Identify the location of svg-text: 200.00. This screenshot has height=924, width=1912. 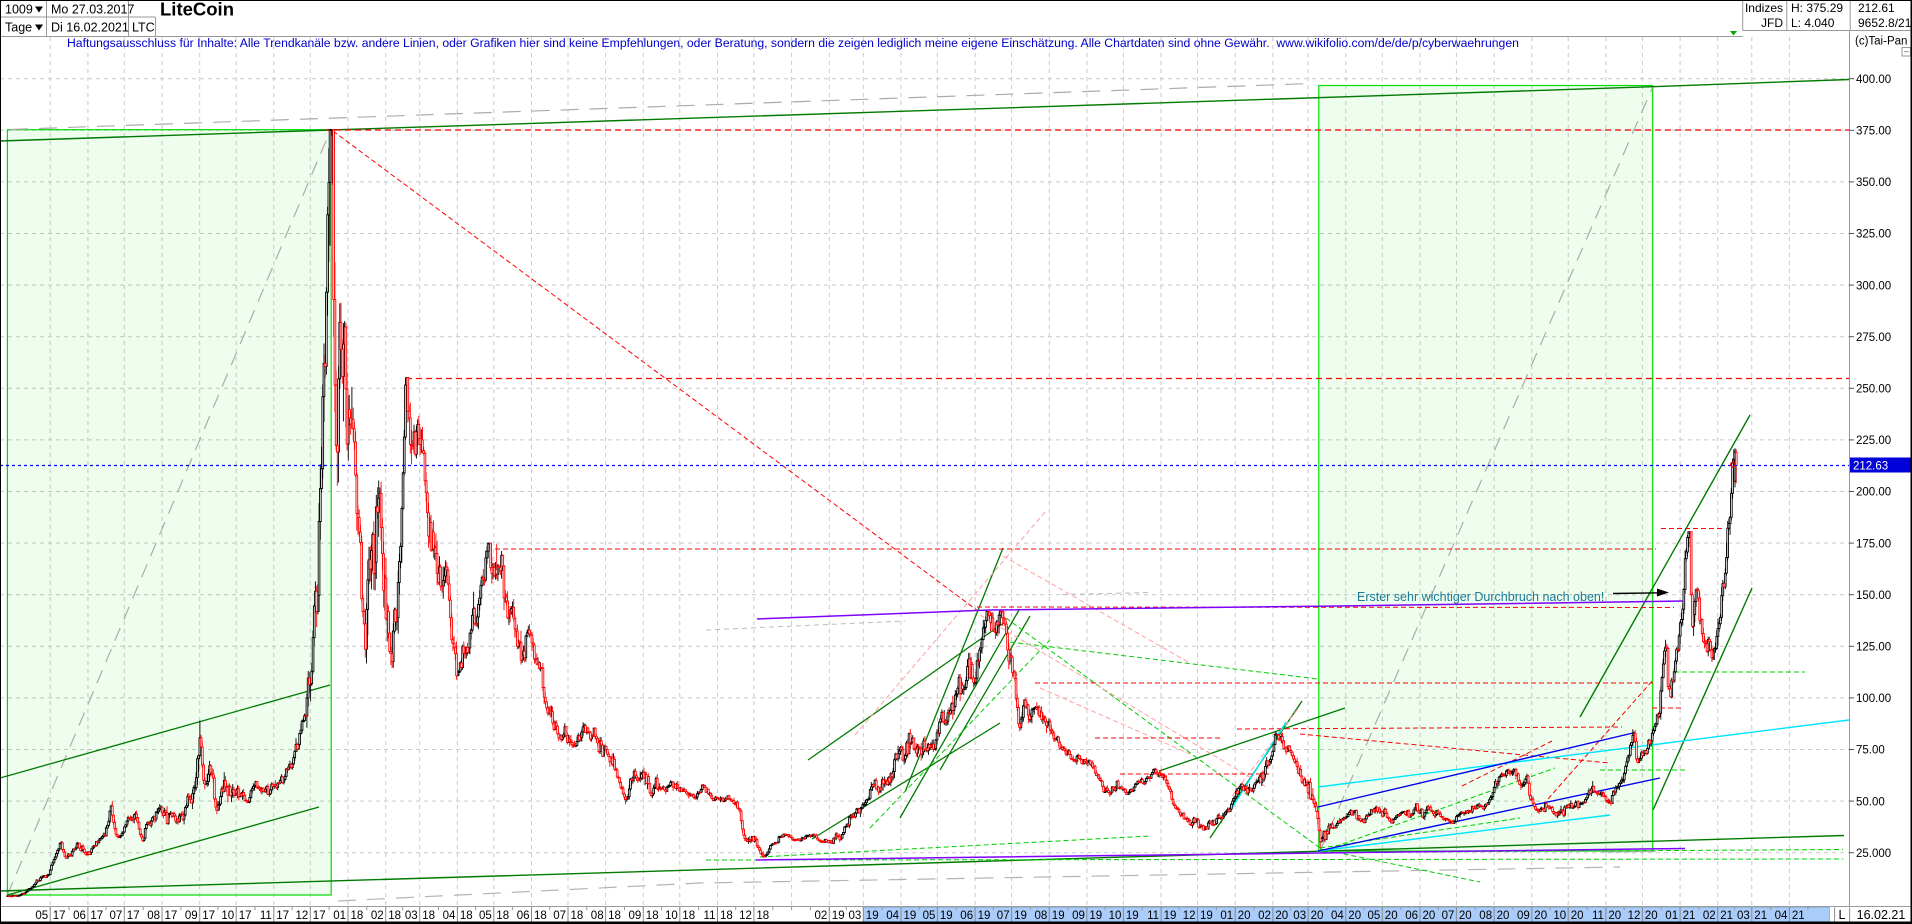
(1873, 493).